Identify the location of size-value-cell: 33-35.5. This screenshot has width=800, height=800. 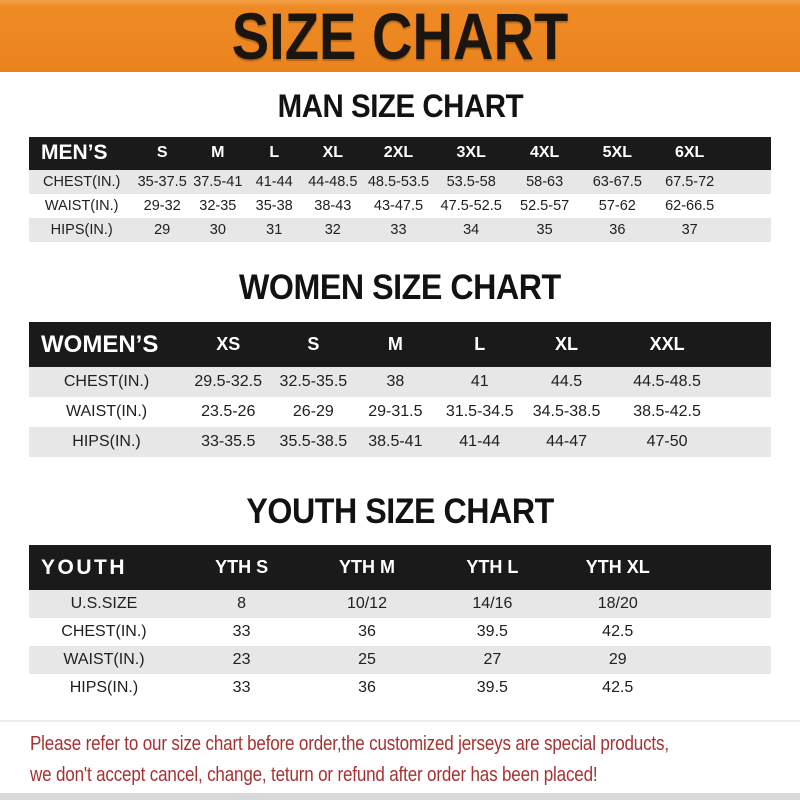
(228, 442).